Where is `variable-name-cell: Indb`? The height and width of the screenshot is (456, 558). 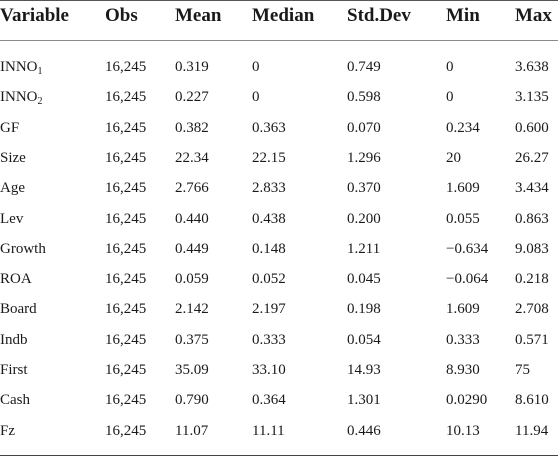 variable-name-cell: Indb is located at coordinates (14, 340).